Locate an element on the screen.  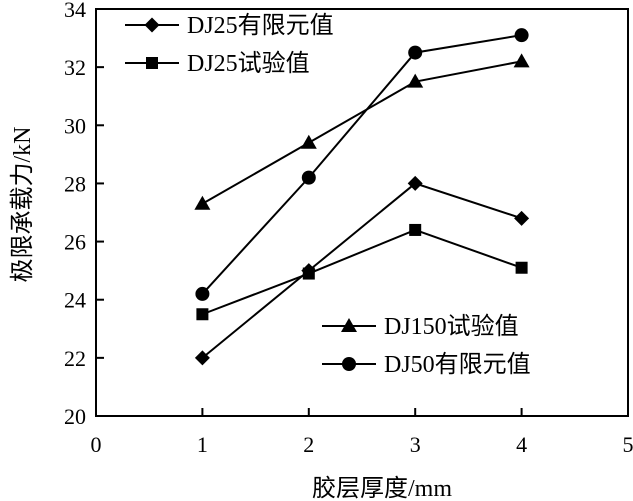
legend-entry: DJ25试验值 is located at coordinates (217, 63).